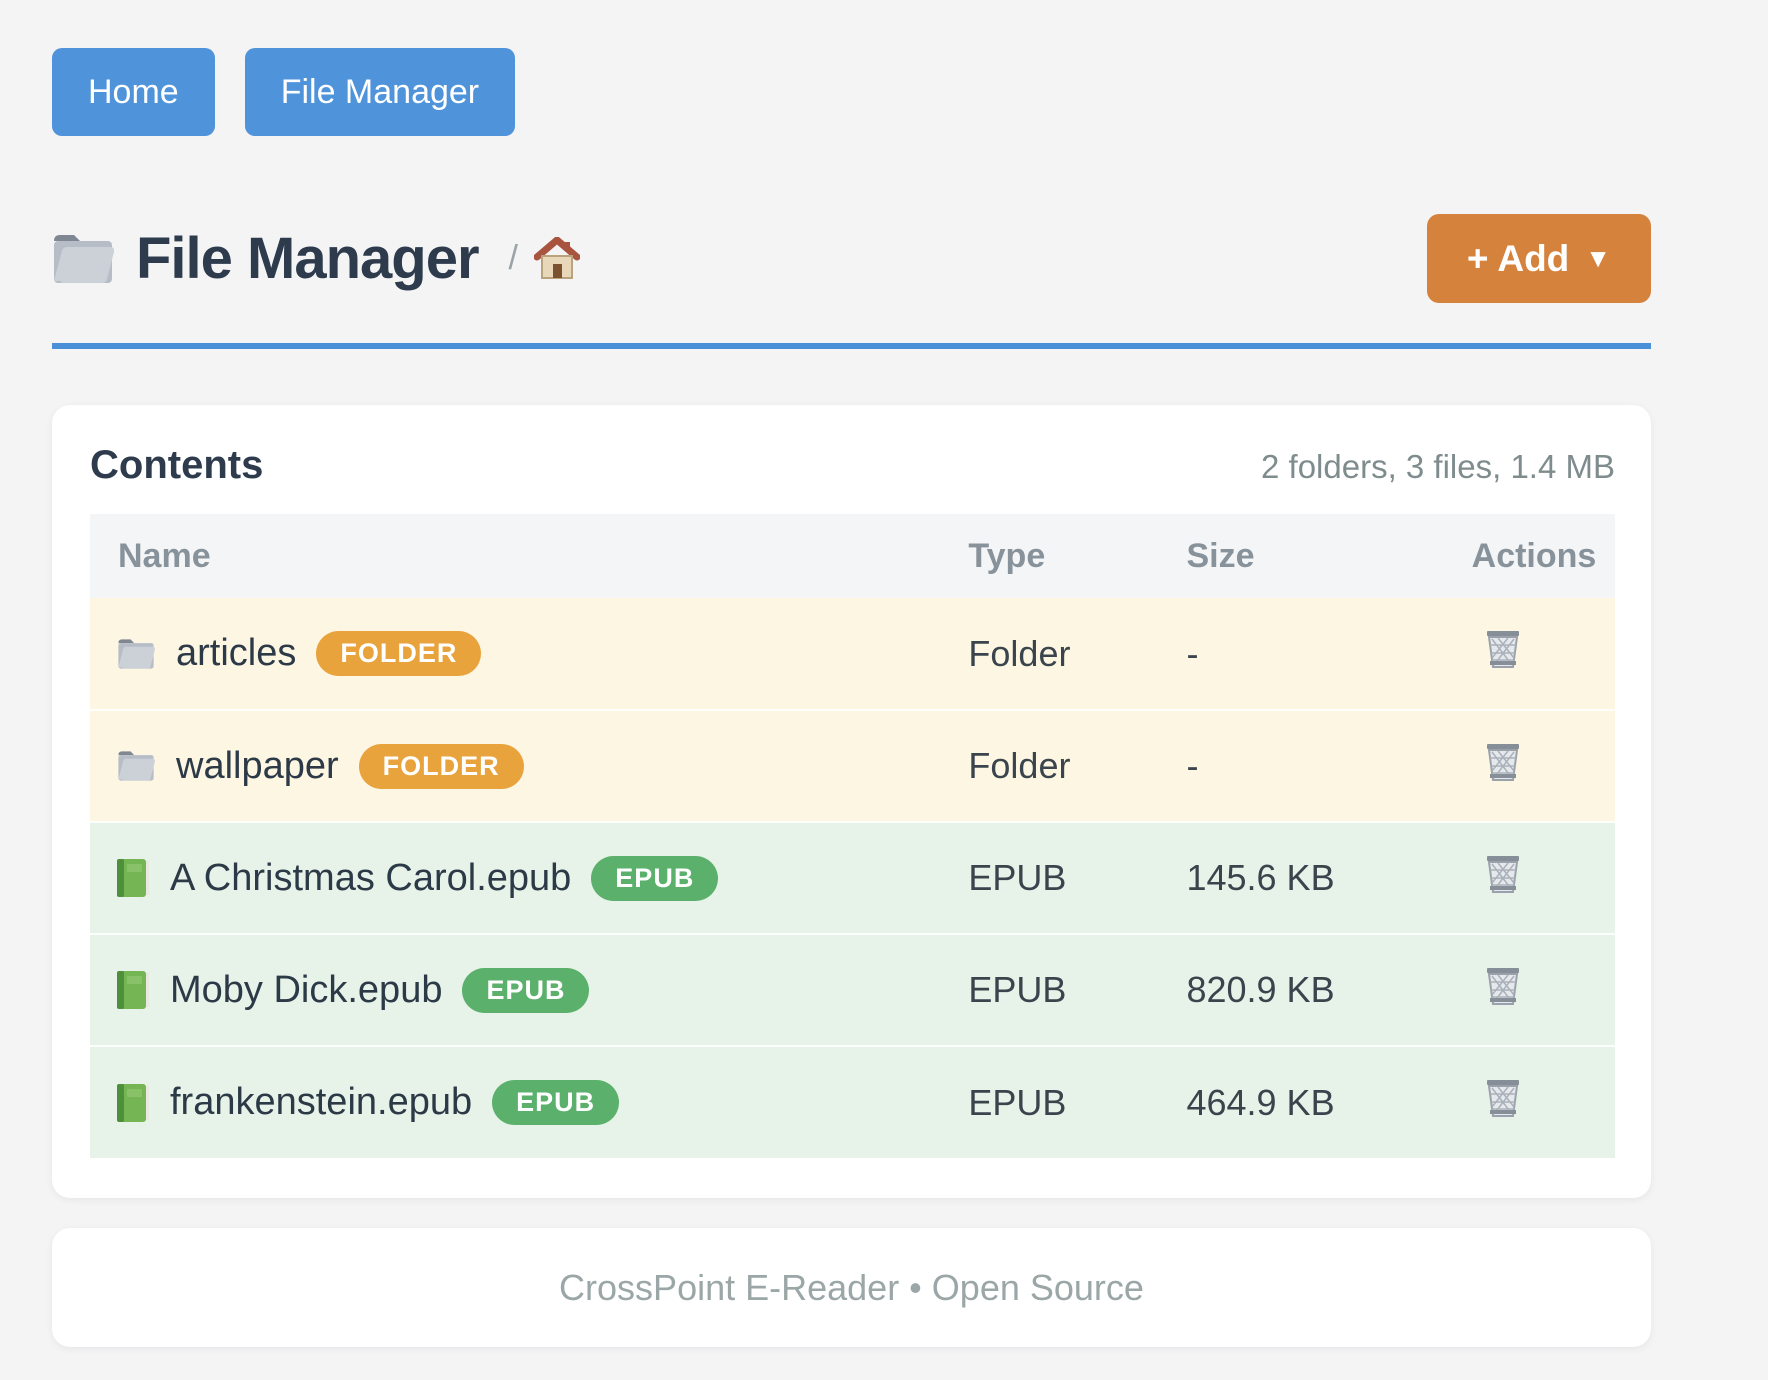 This screenshot has width=1768, height=1380. What do you see at coordinates (1329, 1101) in the screenshot?
I see `item-size: 464.9 KB` at bounding box center [1329, 1101].